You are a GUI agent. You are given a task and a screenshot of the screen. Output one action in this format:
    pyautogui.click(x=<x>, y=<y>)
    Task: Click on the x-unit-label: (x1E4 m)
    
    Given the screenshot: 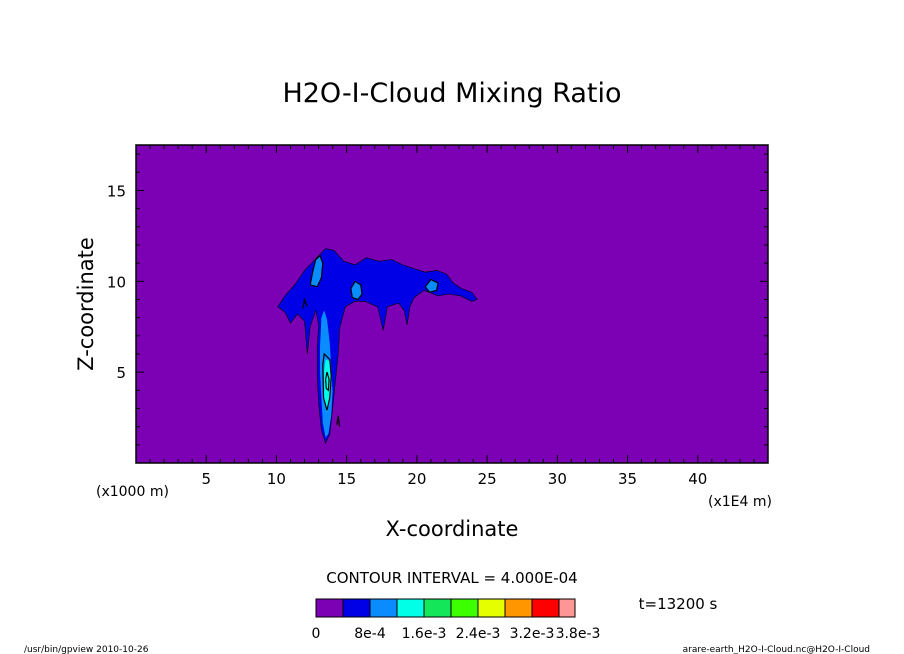 What is the action you would take?
    pyautogui.click(x=740, y=502)
    